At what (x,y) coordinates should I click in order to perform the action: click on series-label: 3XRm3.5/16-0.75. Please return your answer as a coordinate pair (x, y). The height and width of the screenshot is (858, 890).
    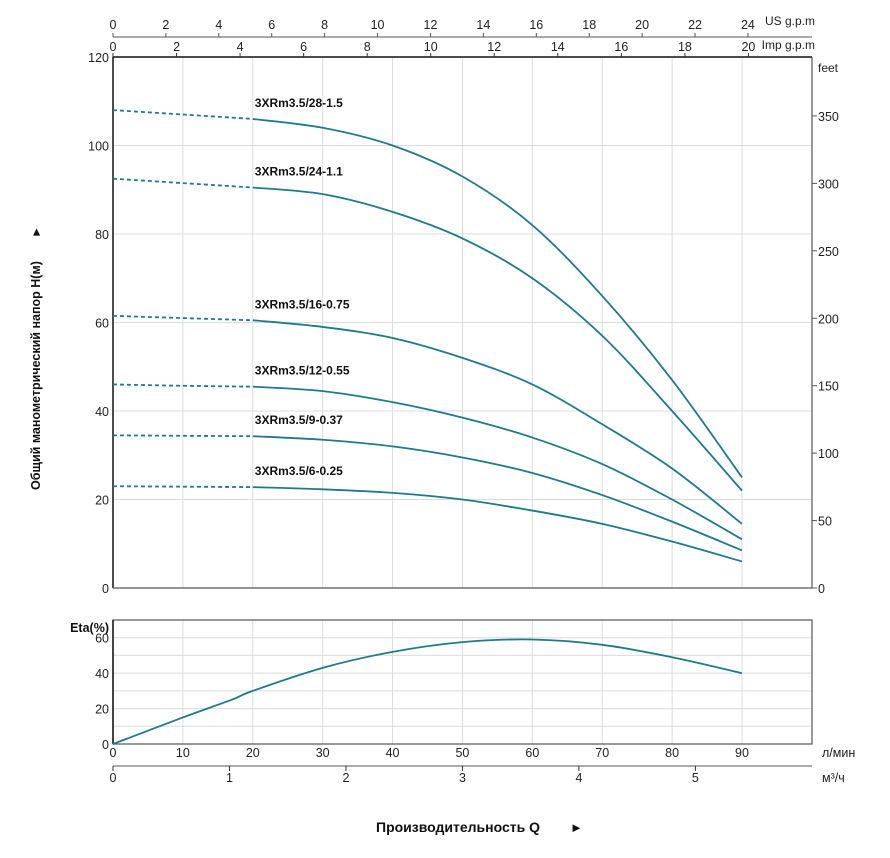
    Looking at the image, I should click on (302, 304).